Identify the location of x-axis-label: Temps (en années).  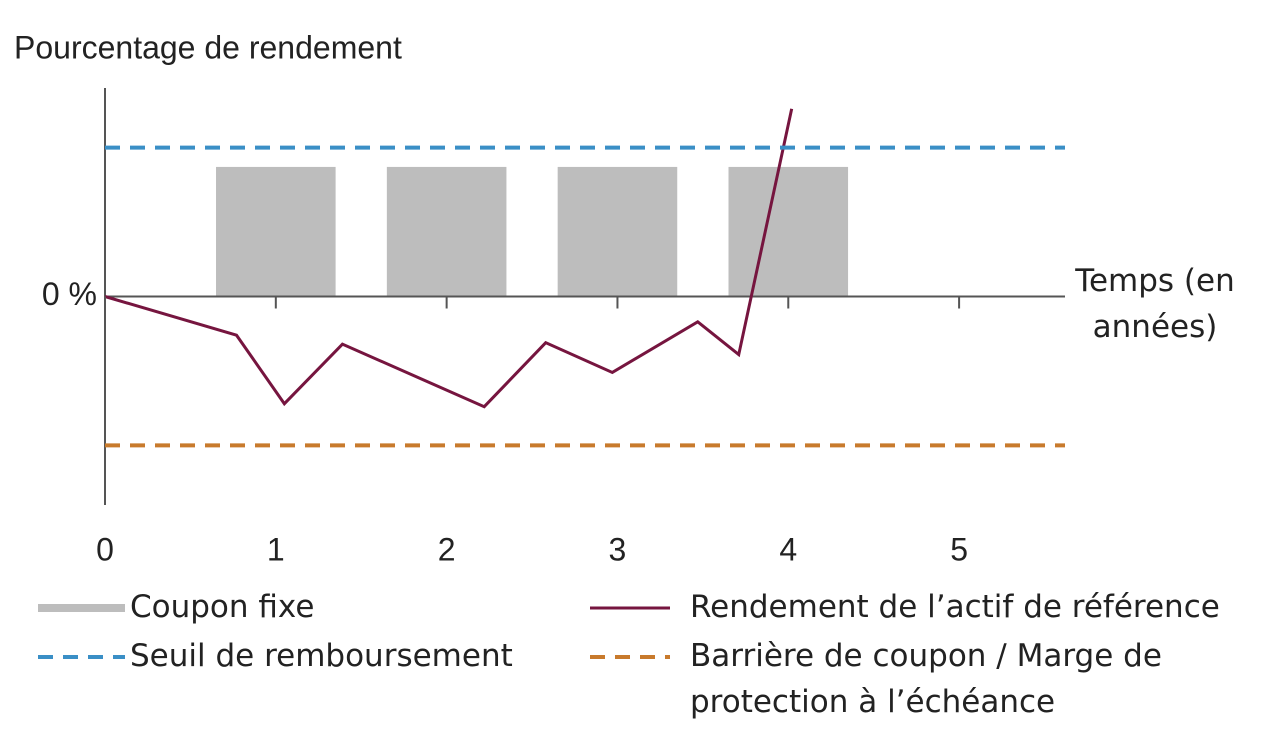
(1155, 304).